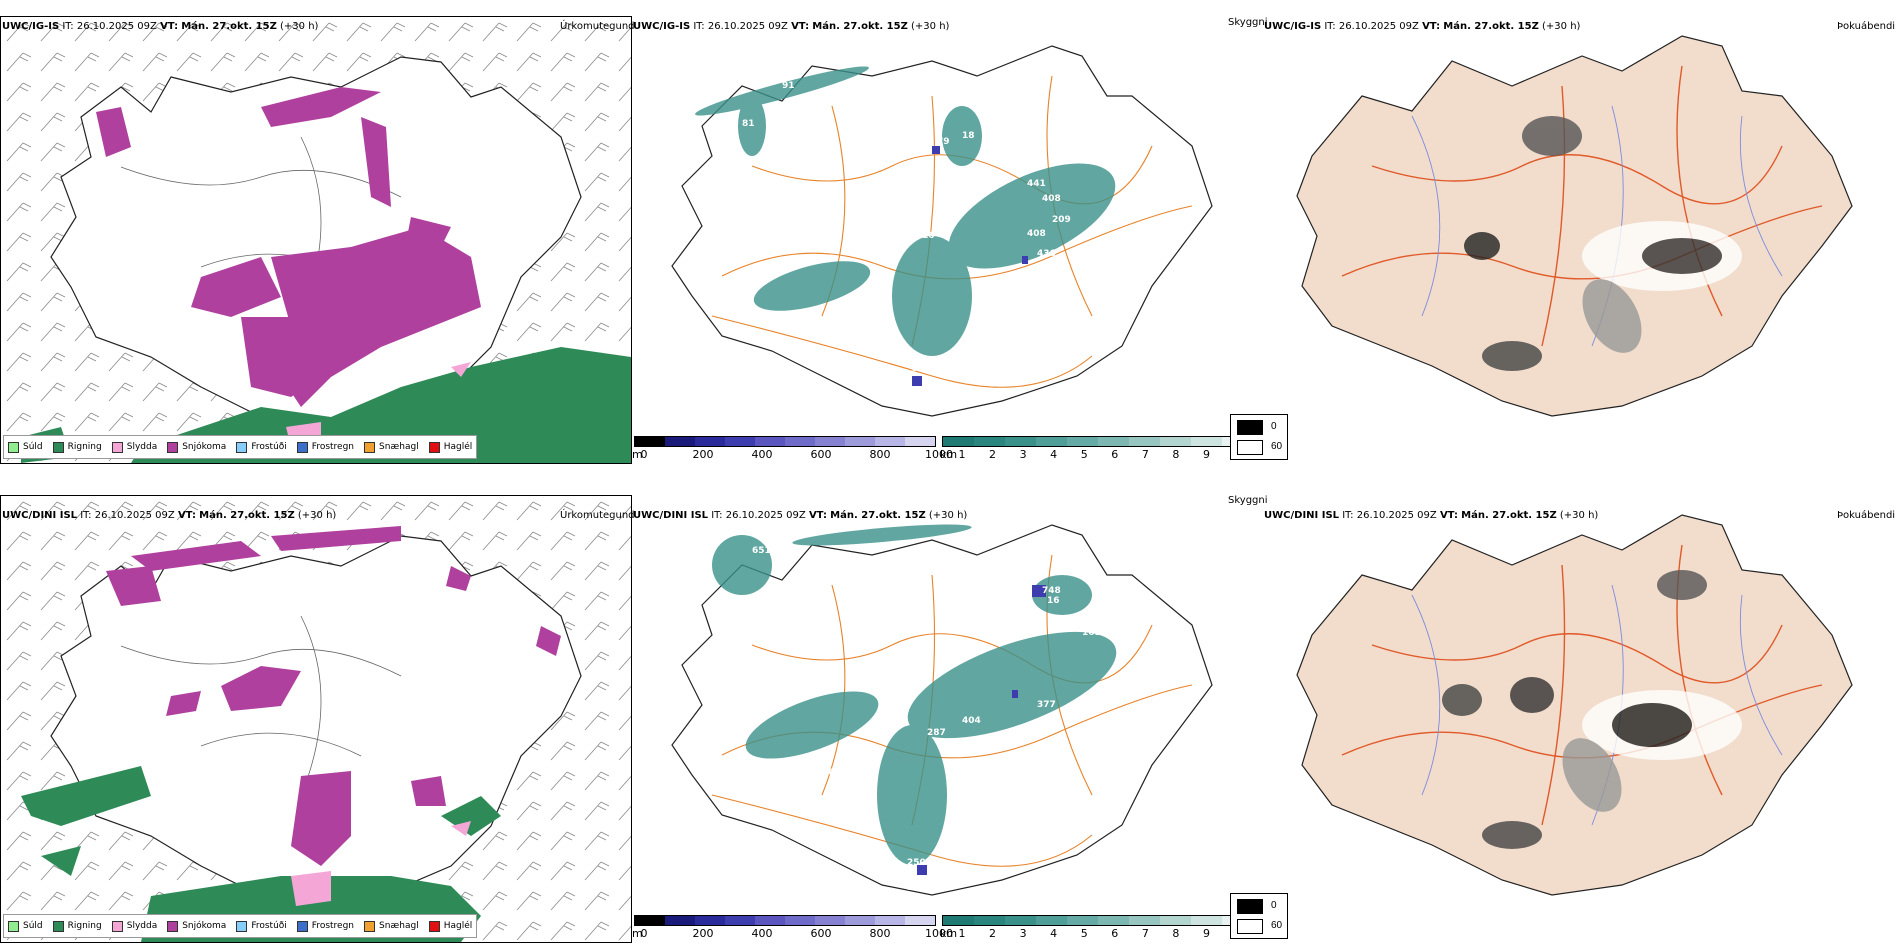 The width and height of the screenshot is (1900, 950). I want to click on legend-item: Frostúði, so click(261, 926).